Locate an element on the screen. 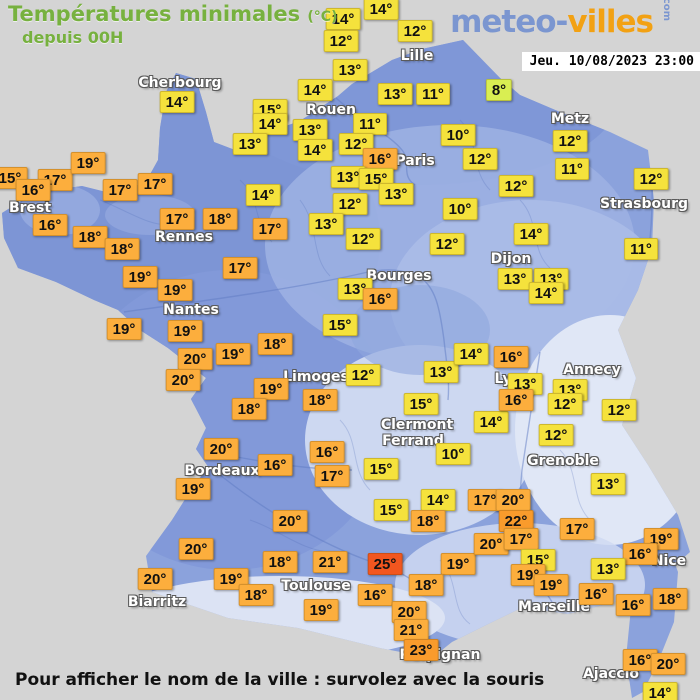 The height and width of the screenshot is (700, 700). meteo-villes-logo: meteo-villes .com is located at coordinates (565, 20).